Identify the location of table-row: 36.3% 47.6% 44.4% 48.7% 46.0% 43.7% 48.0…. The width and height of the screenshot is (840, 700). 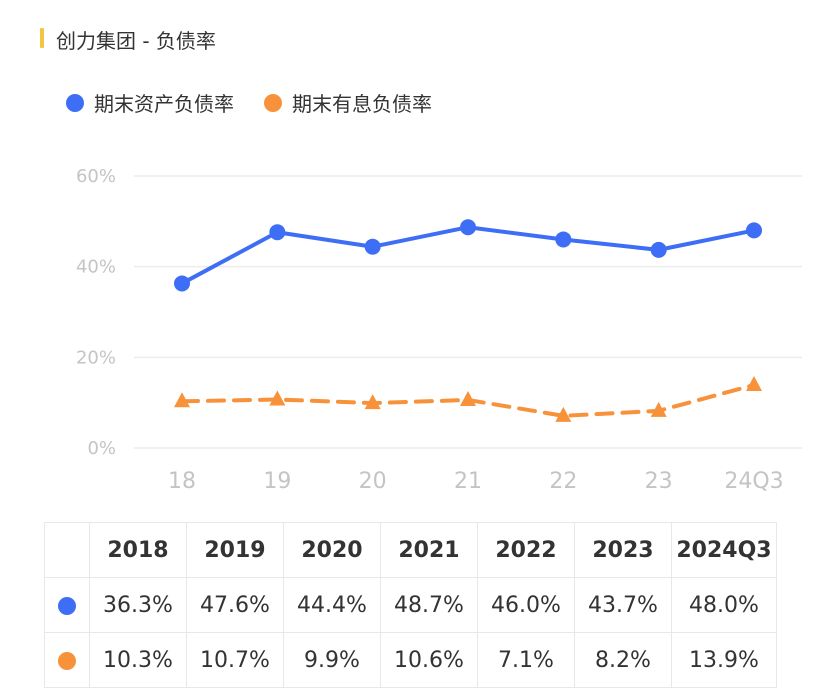
(410, 605).